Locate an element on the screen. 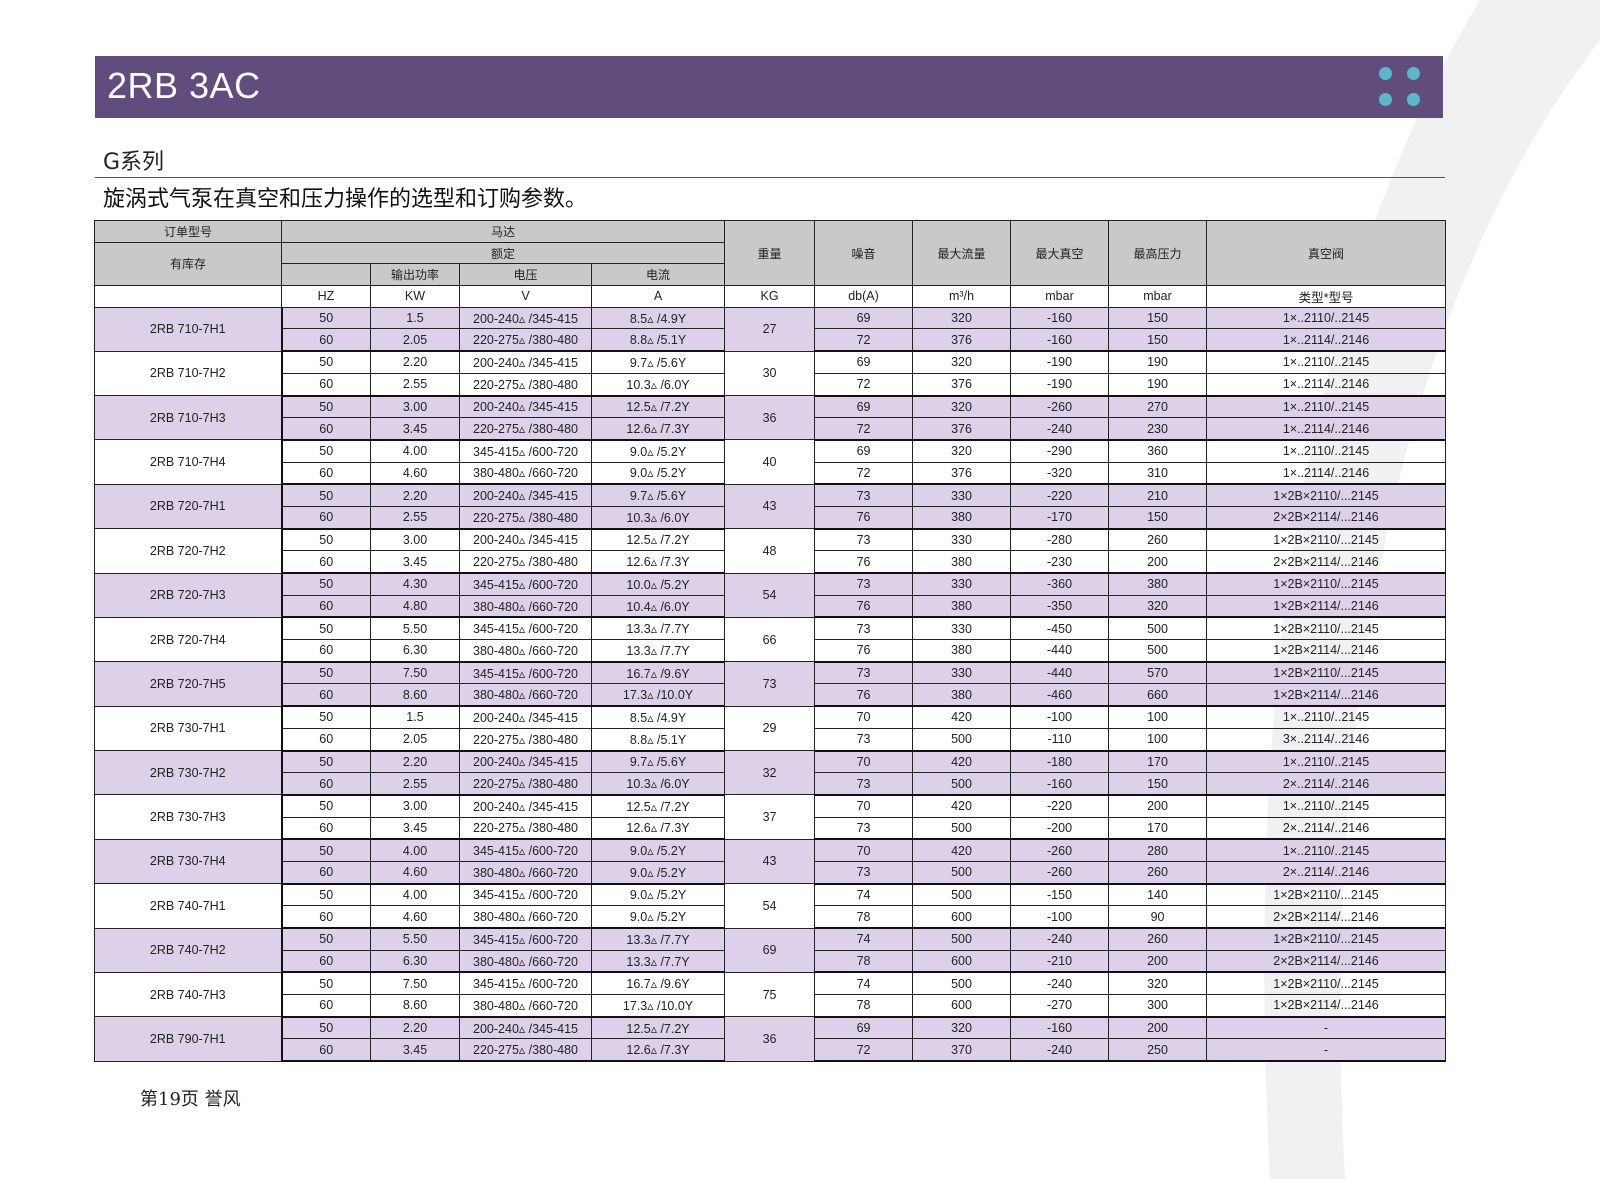  vacuum-cell: -440 is located at coordinates (1060, 651).